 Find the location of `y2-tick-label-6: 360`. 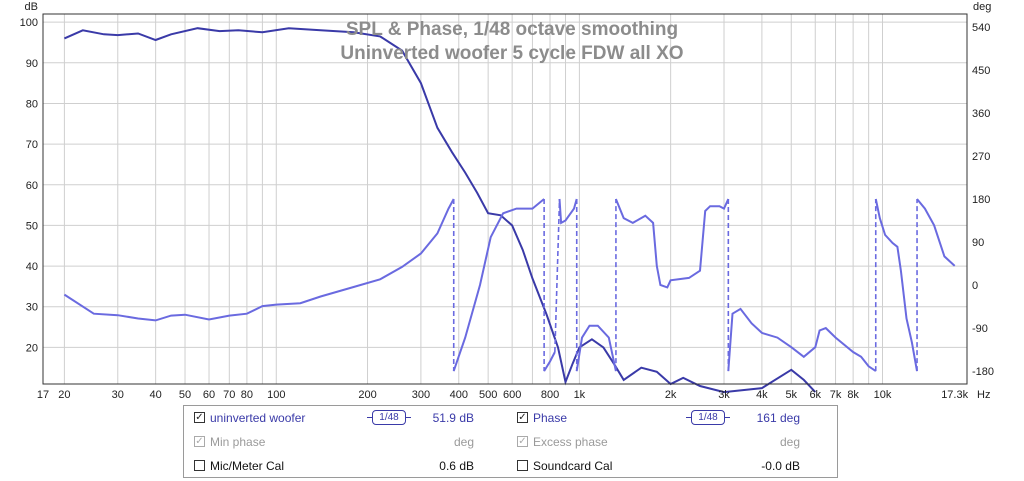

y2-tick-label-6: 360 is located at coordinates (981, 114).